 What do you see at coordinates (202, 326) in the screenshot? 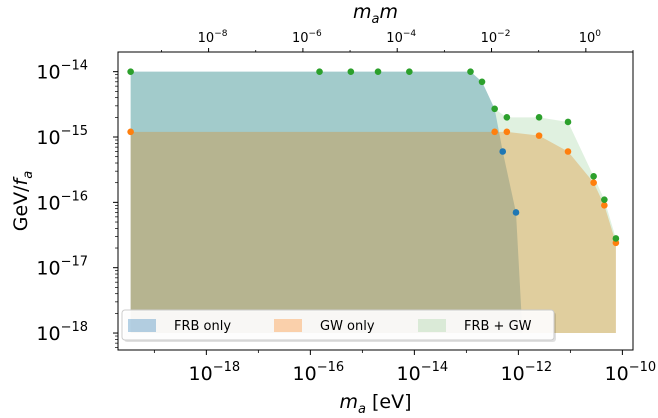
I see `legend-label-frb-only: FRB only` at bounding box center [202, 326].